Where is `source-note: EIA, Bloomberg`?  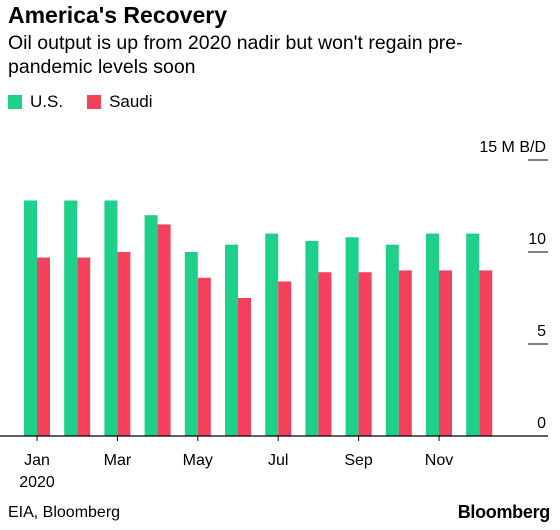
source-note: EIA, Bloomberg is located at coordinates (64, 512).